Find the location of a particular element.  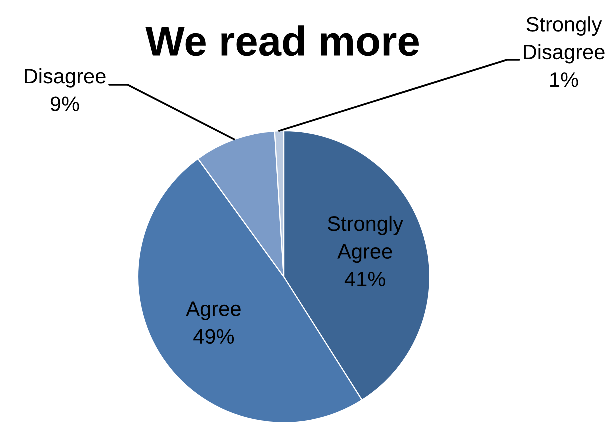

slice-label: Strongly Agree is located at coordinates (366, 240).